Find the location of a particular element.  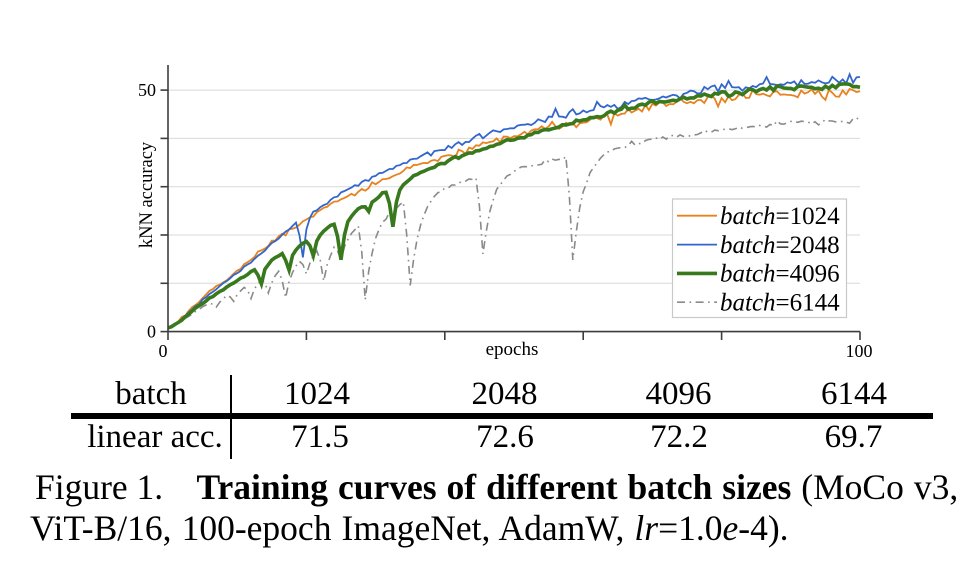

svg-text: 50 is located at coordinates (147, 90).